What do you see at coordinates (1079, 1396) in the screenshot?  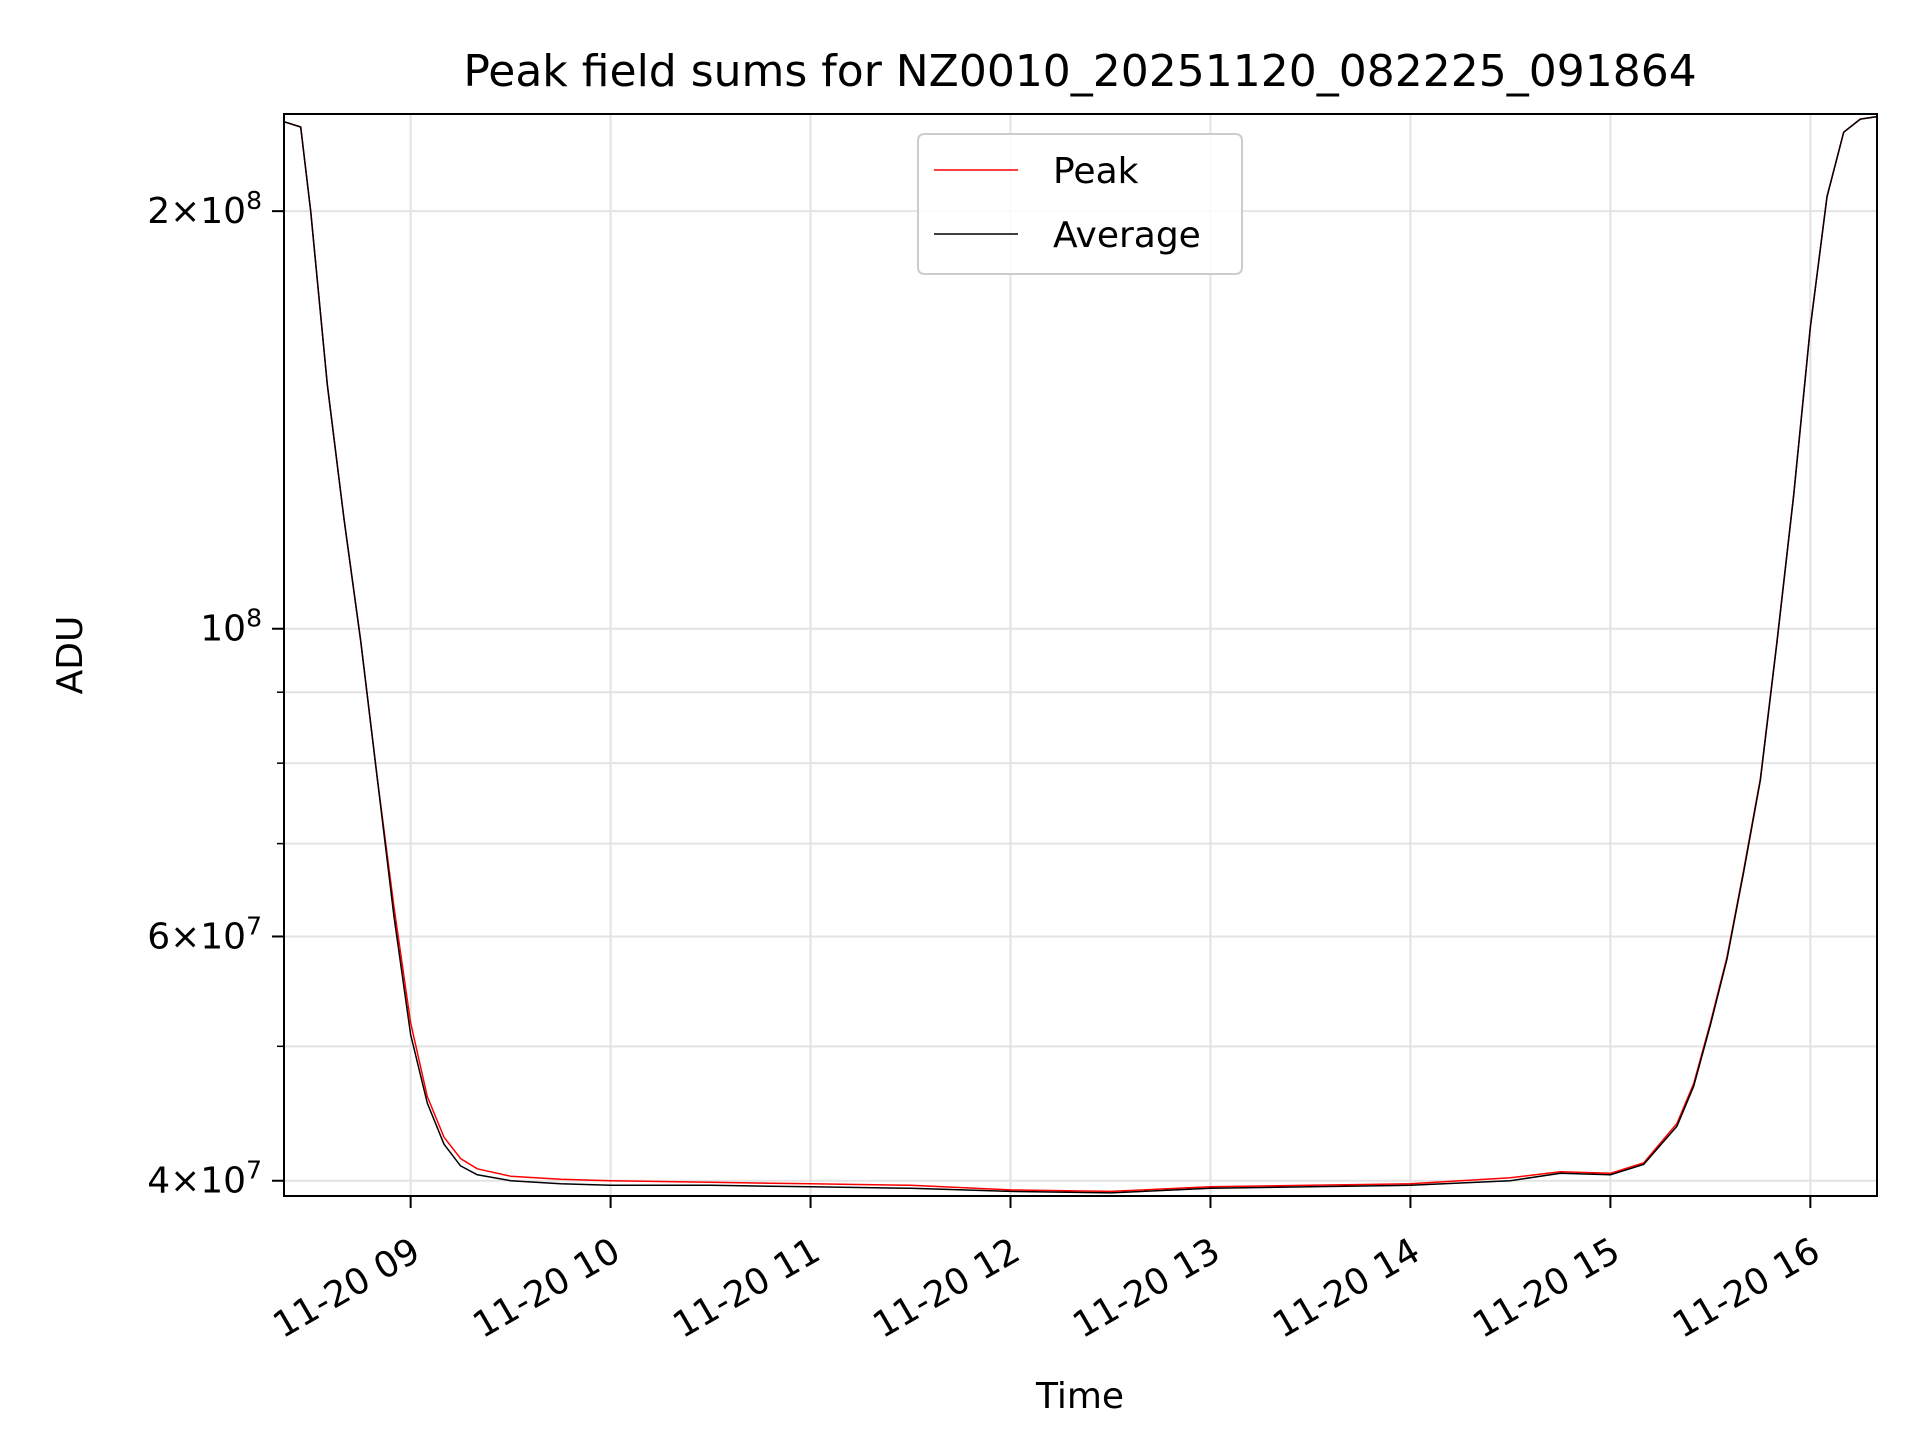 I see `x-axis-label: Time` at bounding box center [1079, 1396].